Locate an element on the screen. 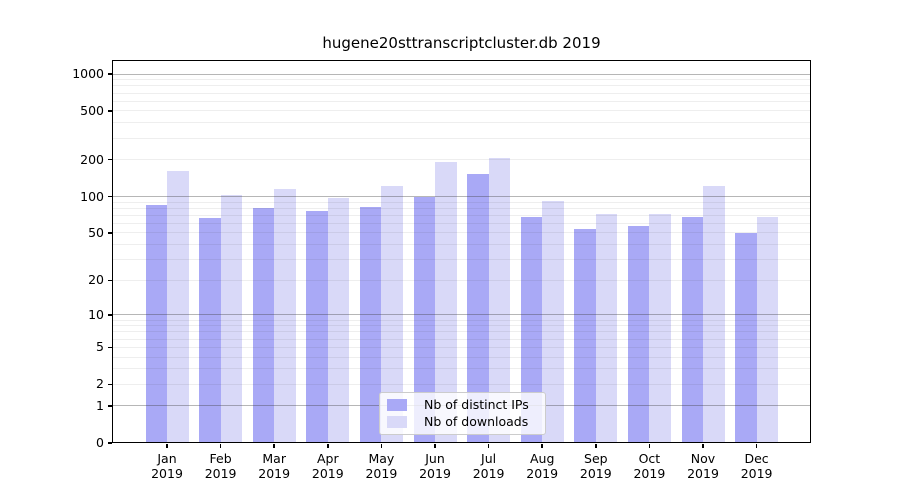  x-tick-label: Nov 2019 is located at coordinates (703, 466).